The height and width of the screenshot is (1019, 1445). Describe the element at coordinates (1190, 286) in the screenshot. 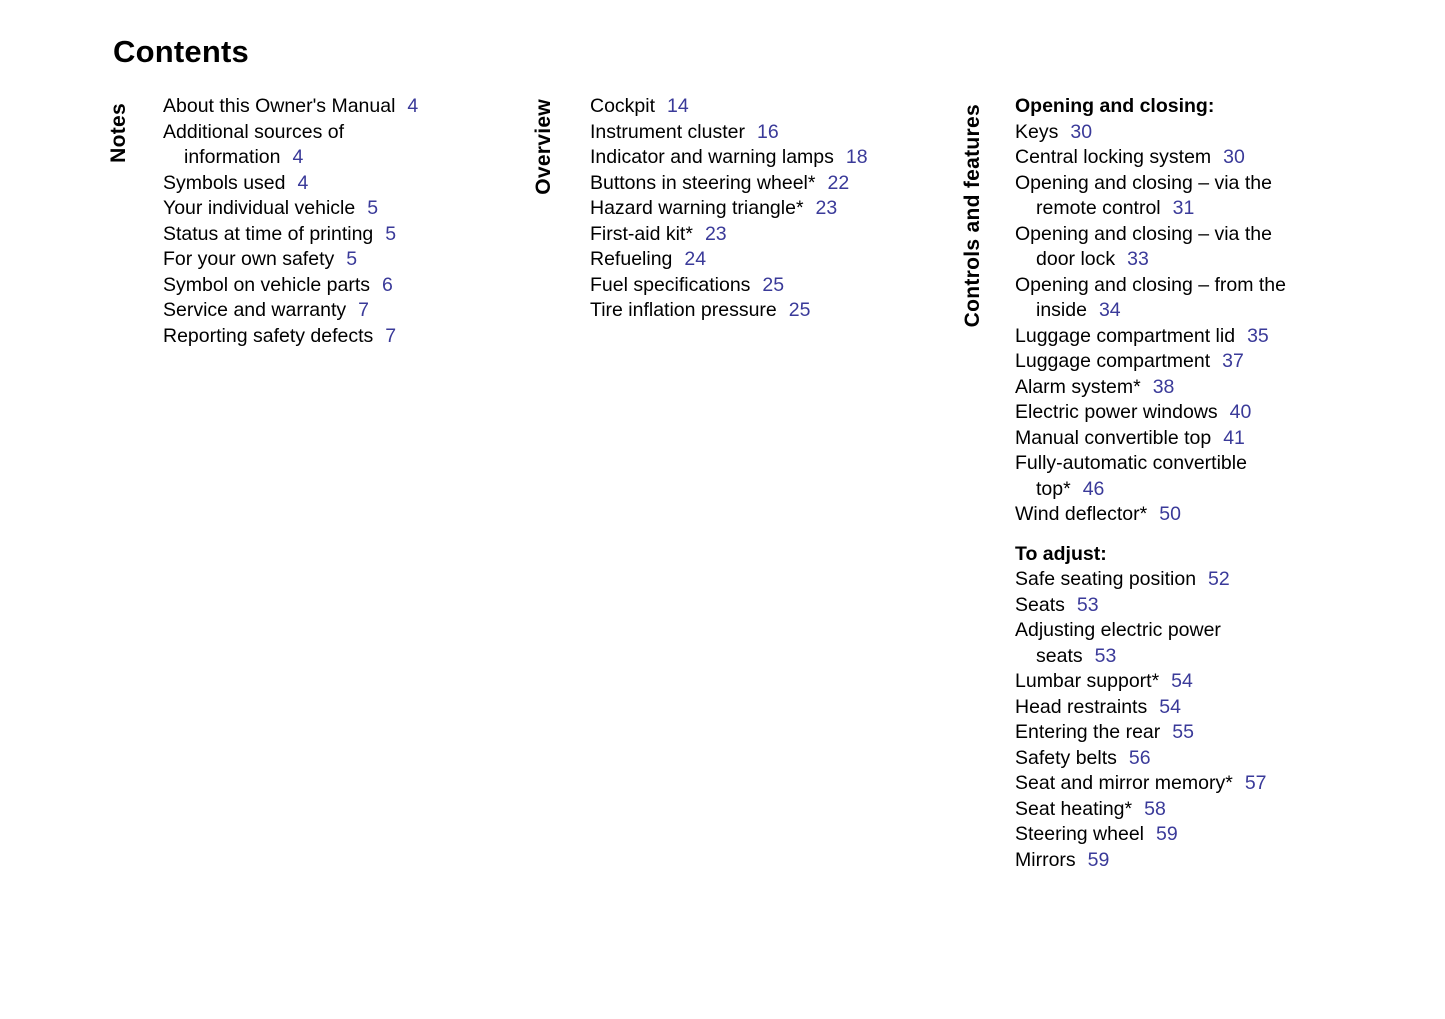

I see `toc-entry-line: Opening and closing – from the` at that location.